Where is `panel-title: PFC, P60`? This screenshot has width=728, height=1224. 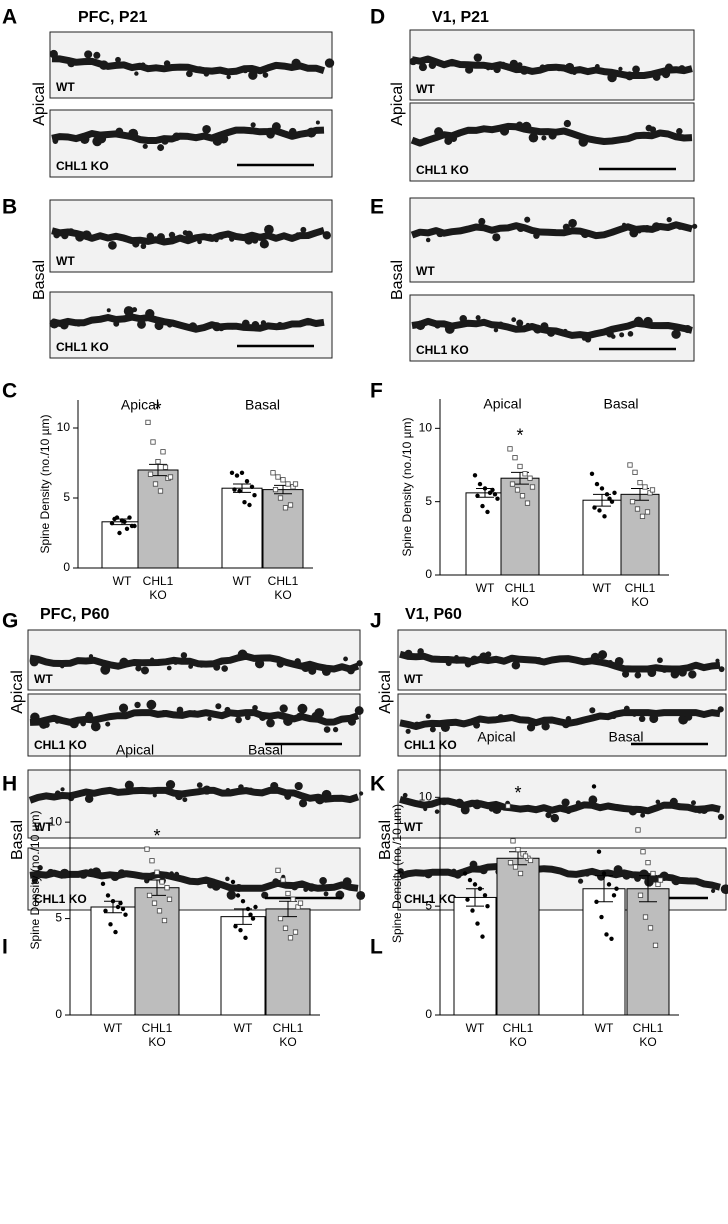 panel-title: PFC, P60 is located at coordinates (74, 614).